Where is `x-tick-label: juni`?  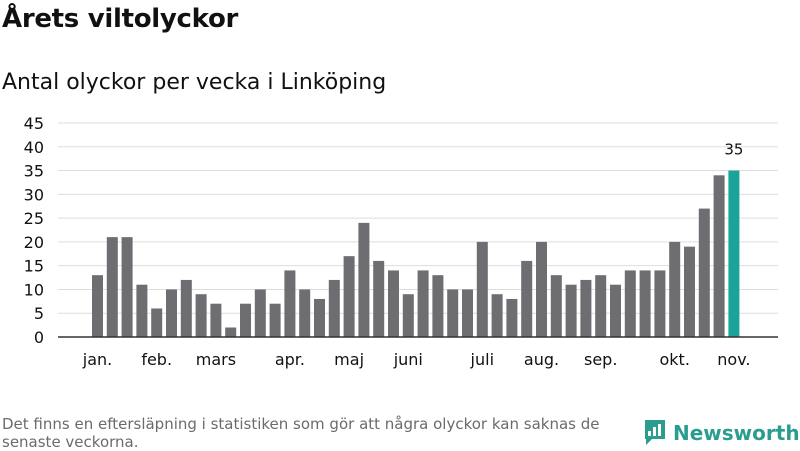 x-tick-label: juni is located at coordinates (408, 359).